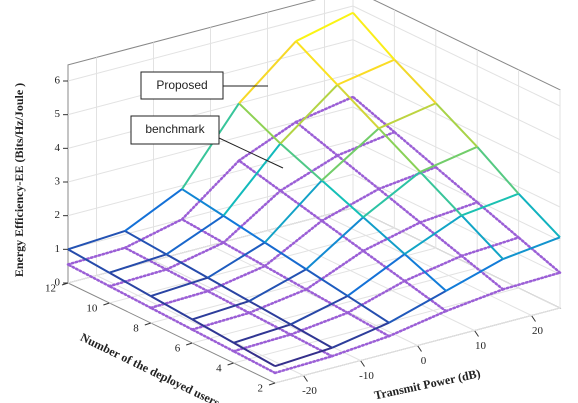 The width and height of the screenshot is (578, 403). Describe the element at coordinates (92, 309) in the screenshot. I see `y-tick-label: 10` at that location.